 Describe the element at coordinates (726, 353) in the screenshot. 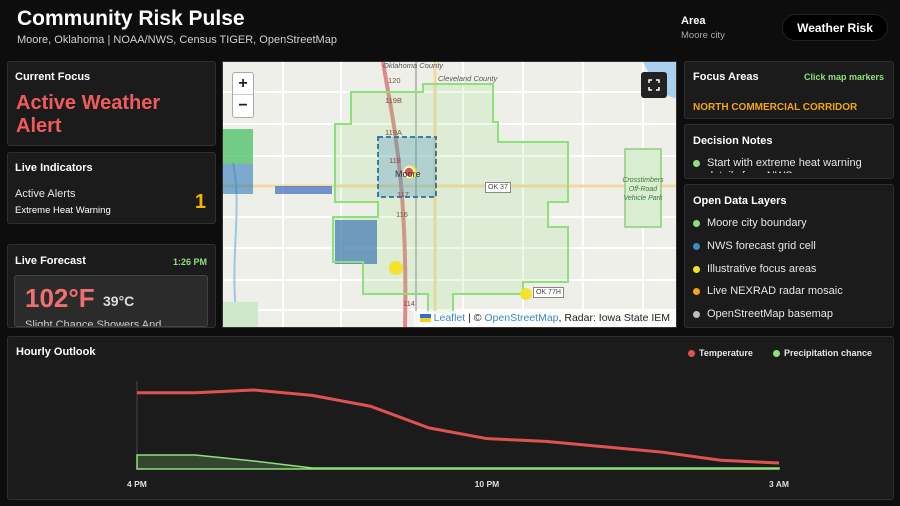

I see `legend-temperature-label: Temperature` at that location.